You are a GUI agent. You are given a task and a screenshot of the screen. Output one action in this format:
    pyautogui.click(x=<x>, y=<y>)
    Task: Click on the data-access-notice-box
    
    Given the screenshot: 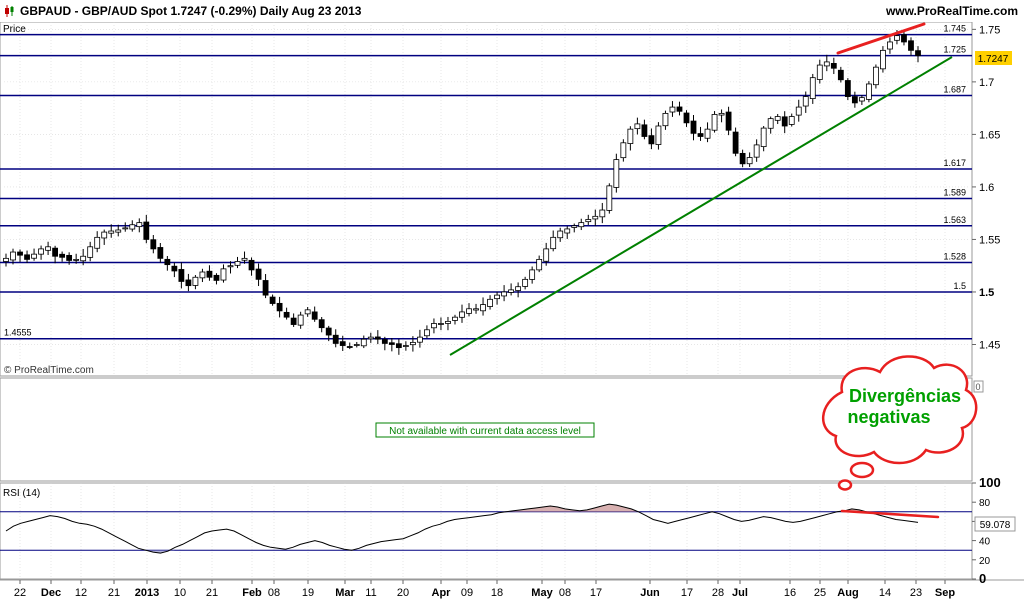 What is the action you would take?
    pyautogui.click(x=485, y=430)
    